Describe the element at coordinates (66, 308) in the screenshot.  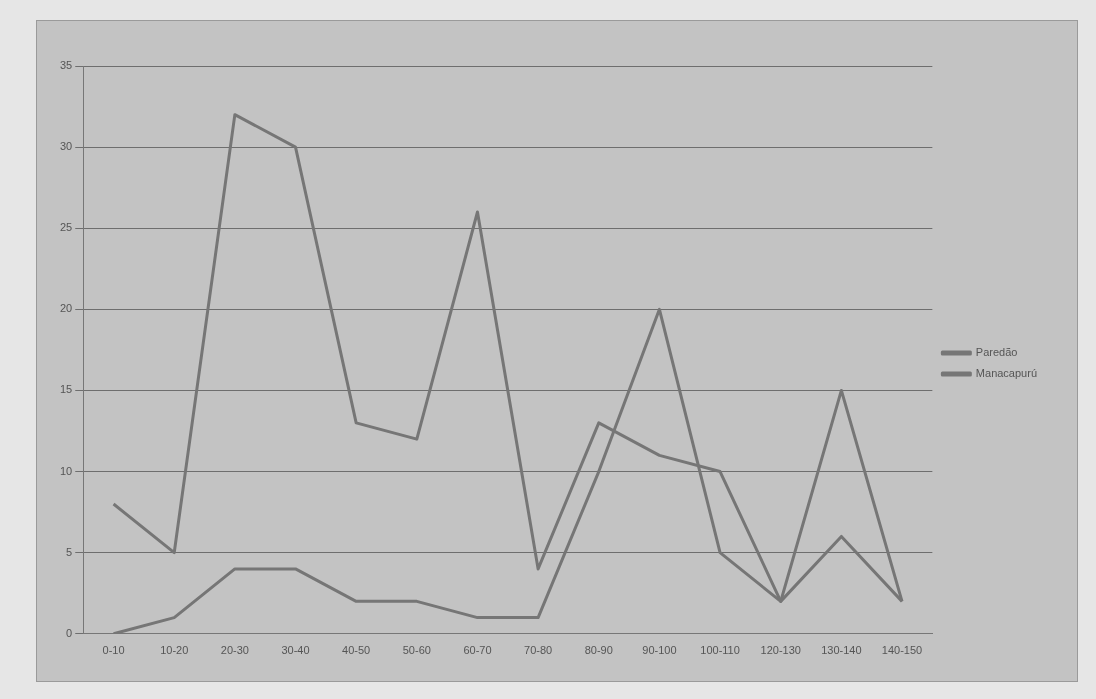
I see `y-tick-label: 20` at that location.